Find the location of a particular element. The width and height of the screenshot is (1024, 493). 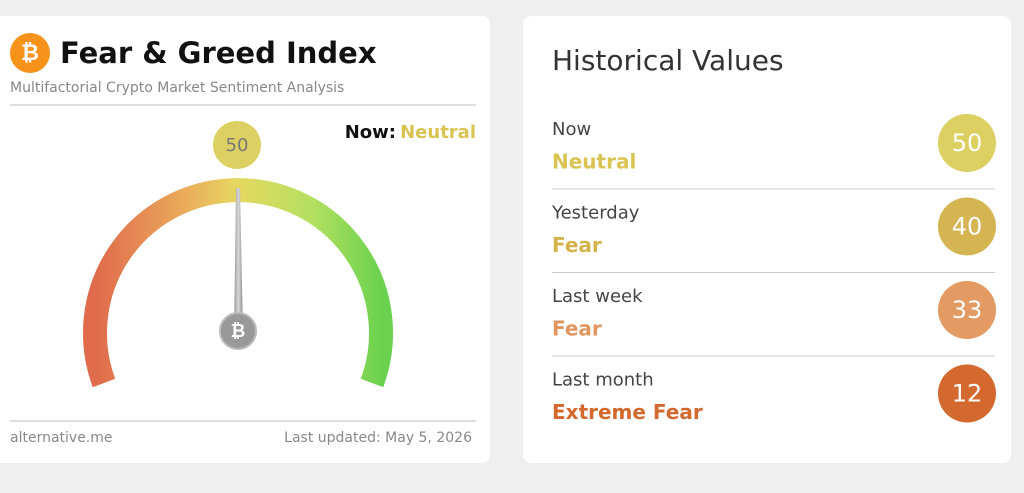

bitcoin-symbol: ₿ is located at coordinates (30, 53).